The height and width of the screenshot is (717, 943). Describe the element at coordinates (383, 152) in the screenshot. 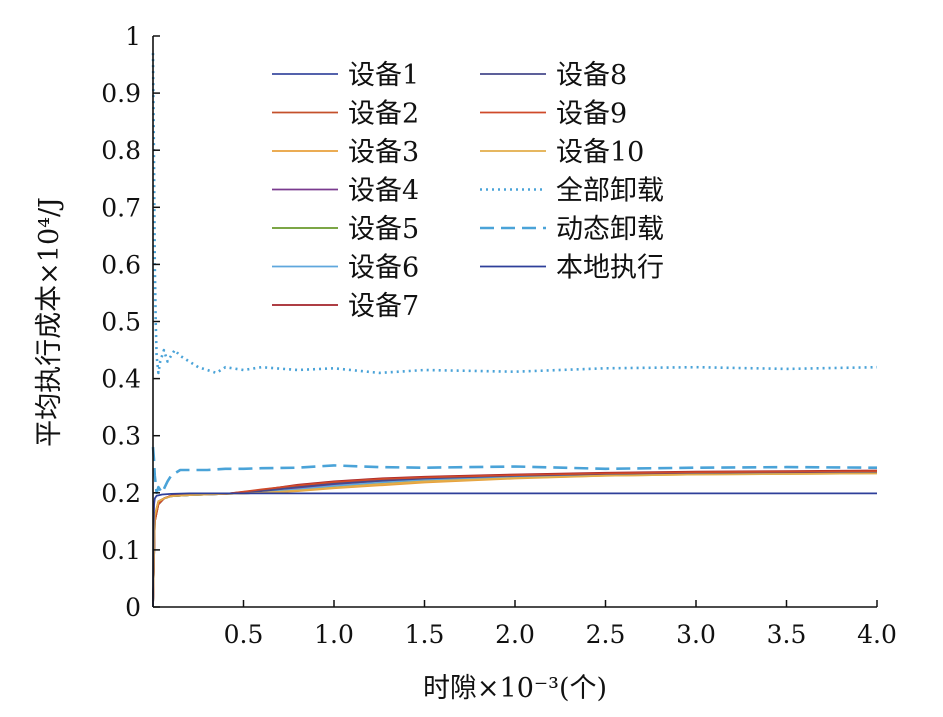

I see `legend-label: 设备3` at that location.